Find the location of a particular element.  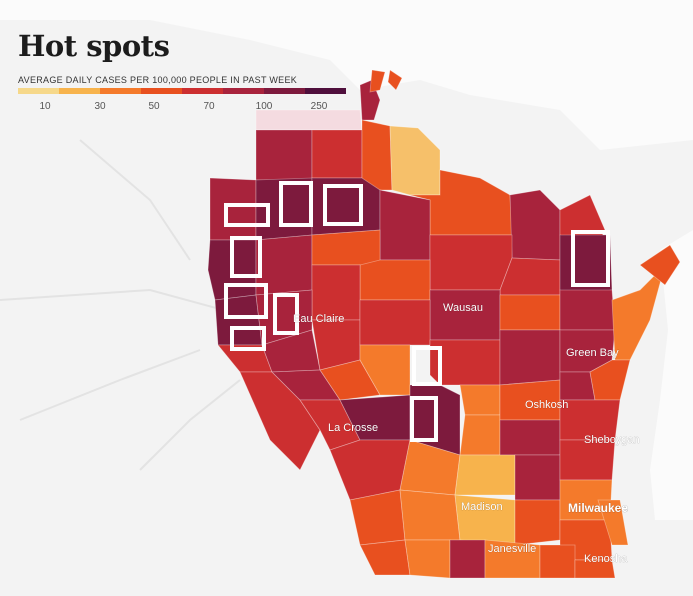

label-eau-claire: Eau Claire is located at coordinates (318, 319).